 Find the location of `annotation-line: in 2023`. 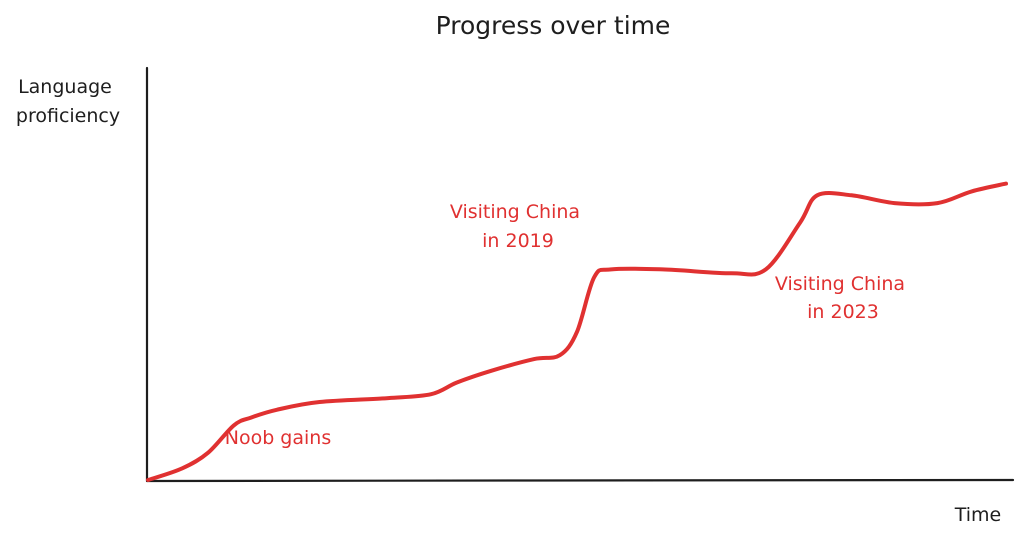

annotation-line: in 2023 is located at coordinates (843, 312).